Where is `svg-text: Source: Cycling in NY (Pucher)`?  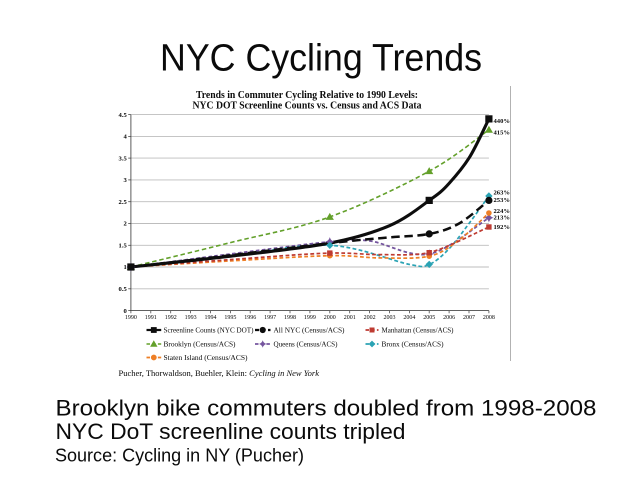
svg-text: Source: Cycling in NY (Pucher) is located at coordinates (179, 455).